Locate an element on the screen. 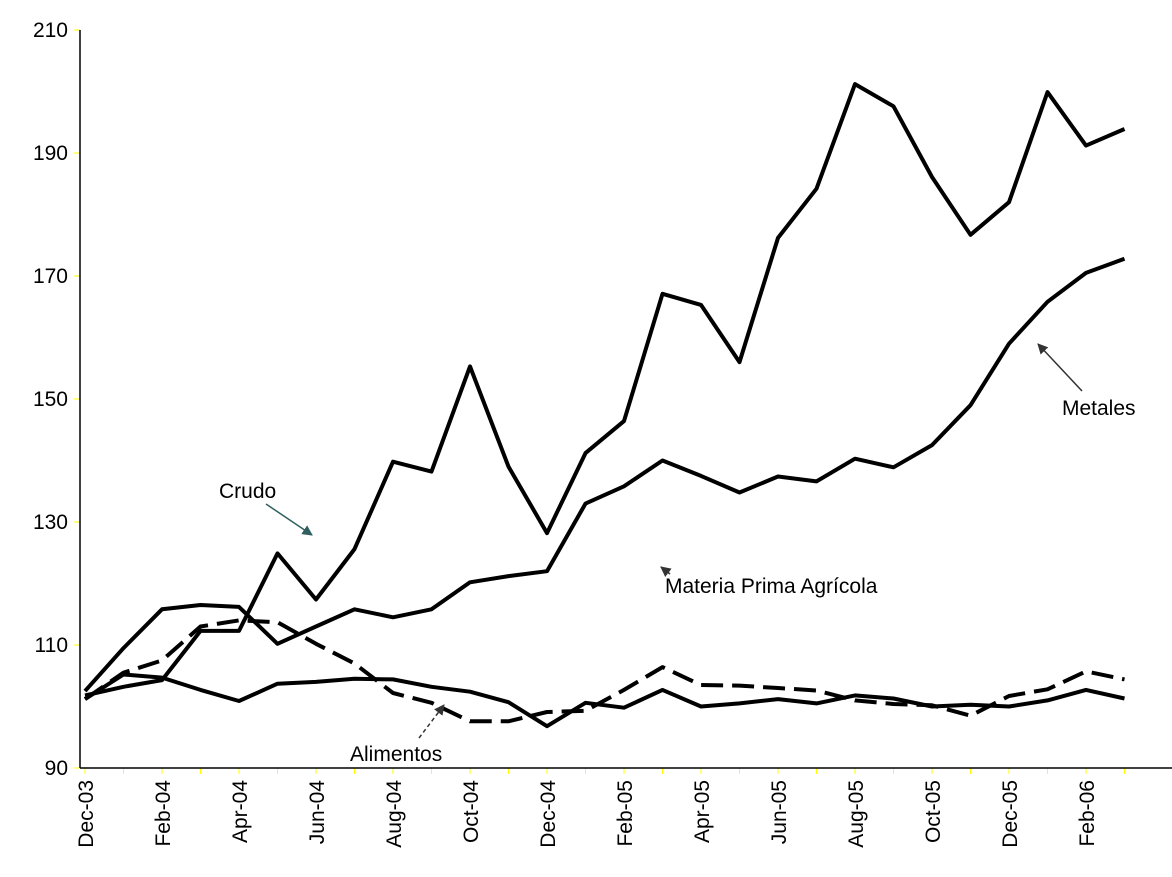  x-tick-label: Feb-06 is located at coordinates (1087, 813).